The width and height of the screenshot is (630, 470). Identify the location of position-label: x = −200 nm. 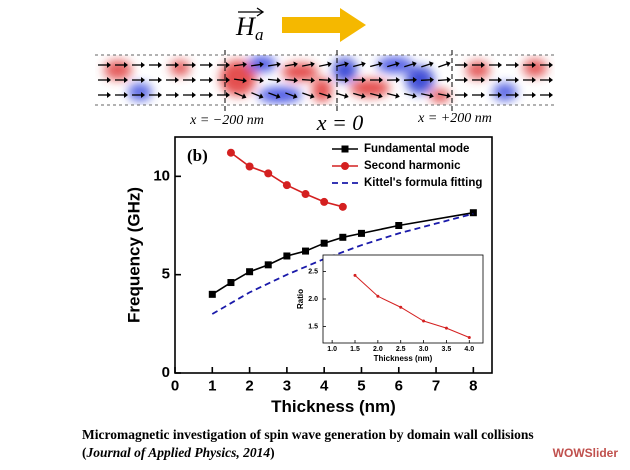
(226, 120).